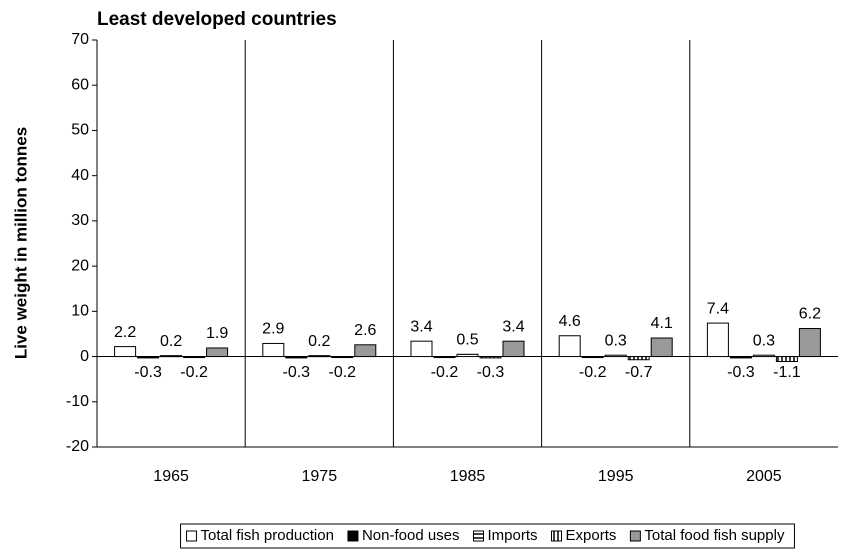 The image size is (841, 552). Describe the element at coordinates (787, 372) in the screenshot. I see `data-label: -1.1` at that location.